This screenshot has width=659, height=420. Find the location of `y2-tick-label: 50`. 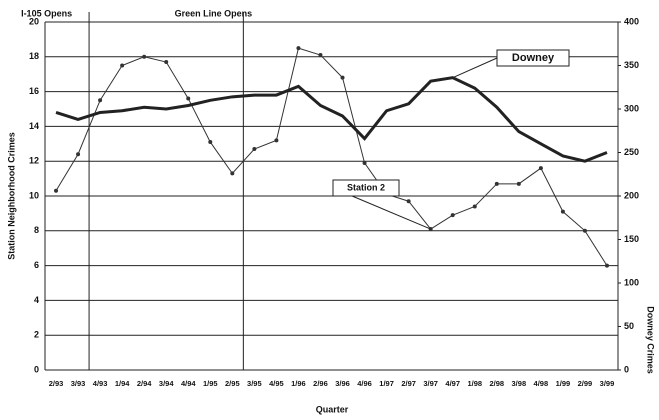

y2-tick-label: 50 is located at coordinates (629, 326).